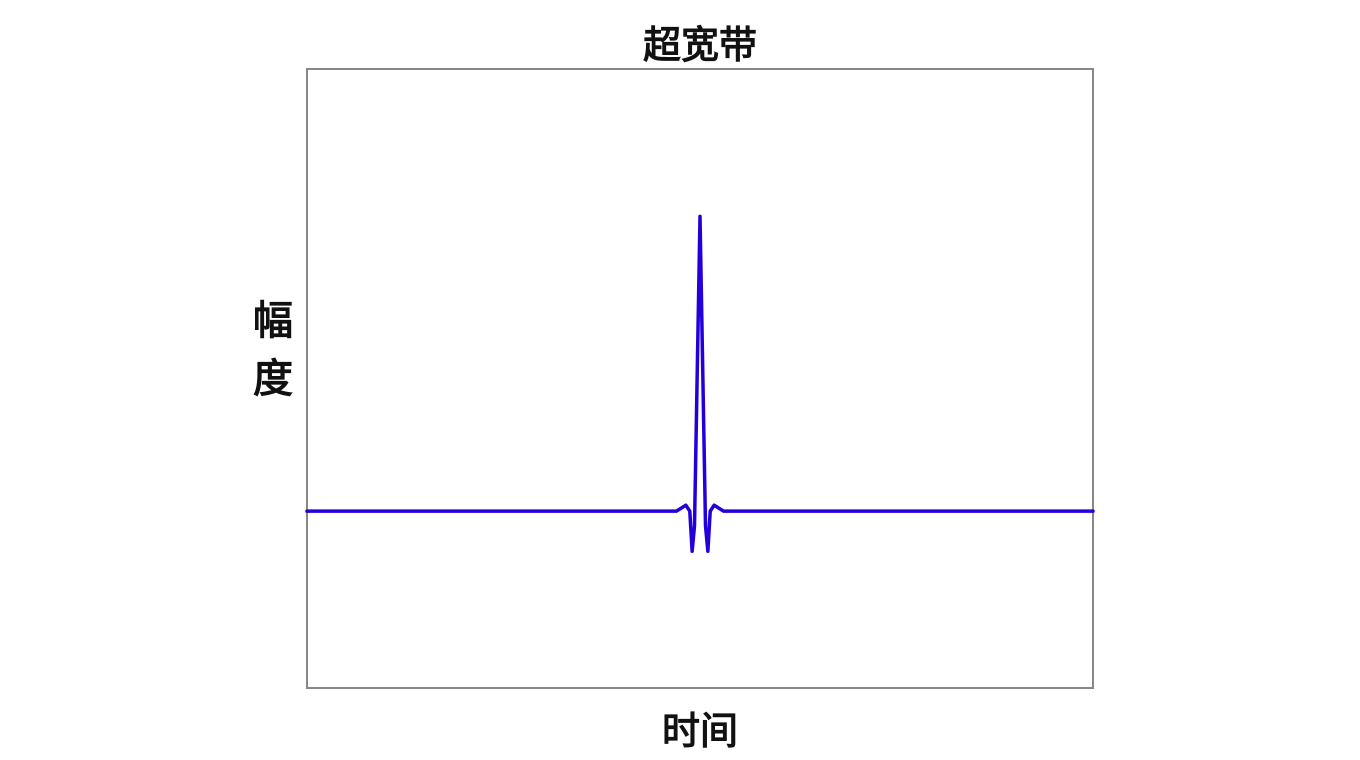 The image size is (1360, 760). I want to click on x-axis-label: 时间, so click(699, 731).